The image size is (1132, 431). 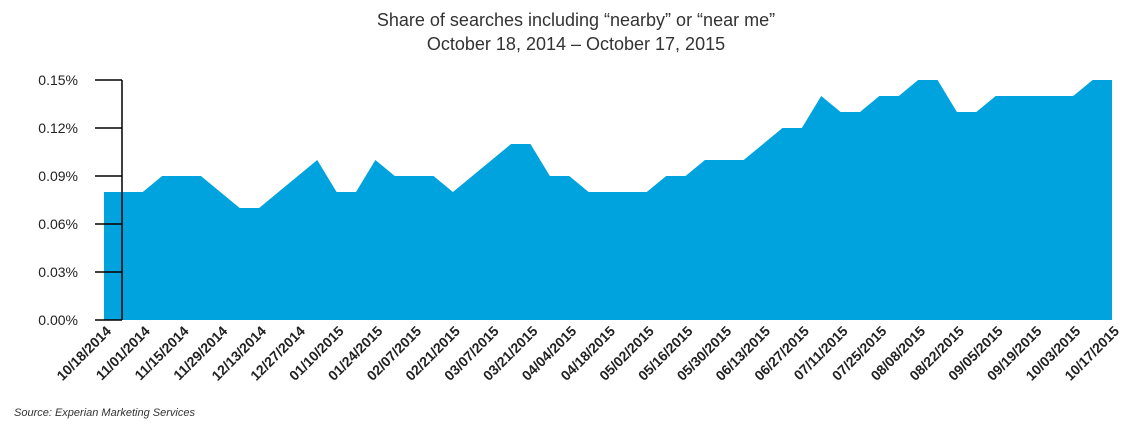 What do you see at coordinates (576, 44) in the screenshot?
I see `chart-subtitle: October 18, 2014 – October 17, 2015` at bounding box center [576, 44].